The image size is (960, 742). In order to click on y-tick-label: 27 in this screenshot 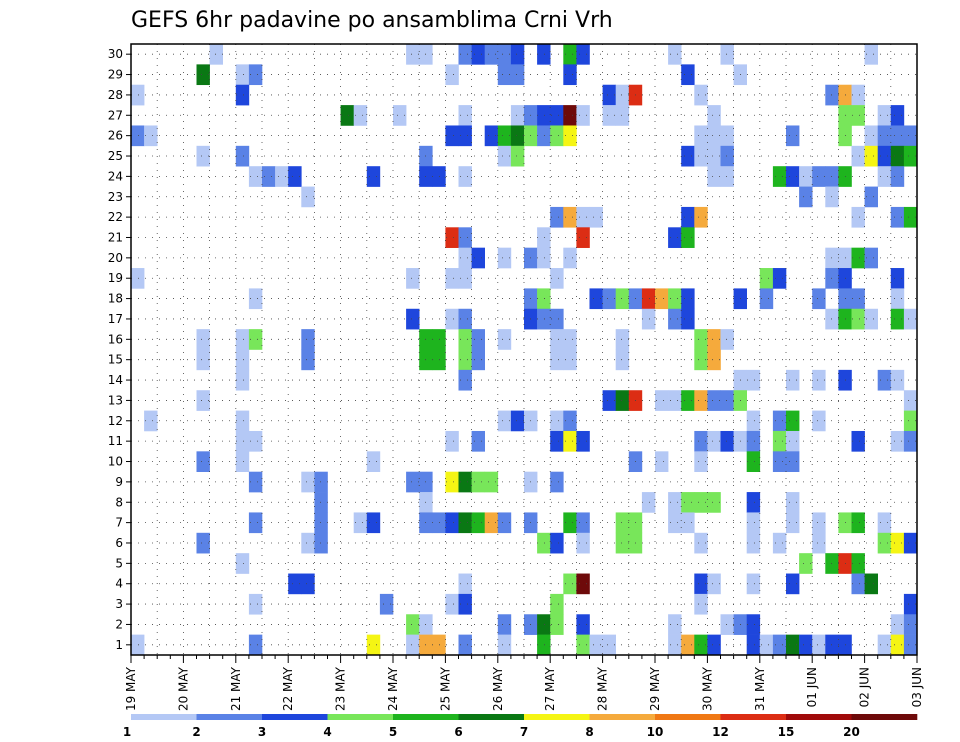, I will do `click(115, 115)`.